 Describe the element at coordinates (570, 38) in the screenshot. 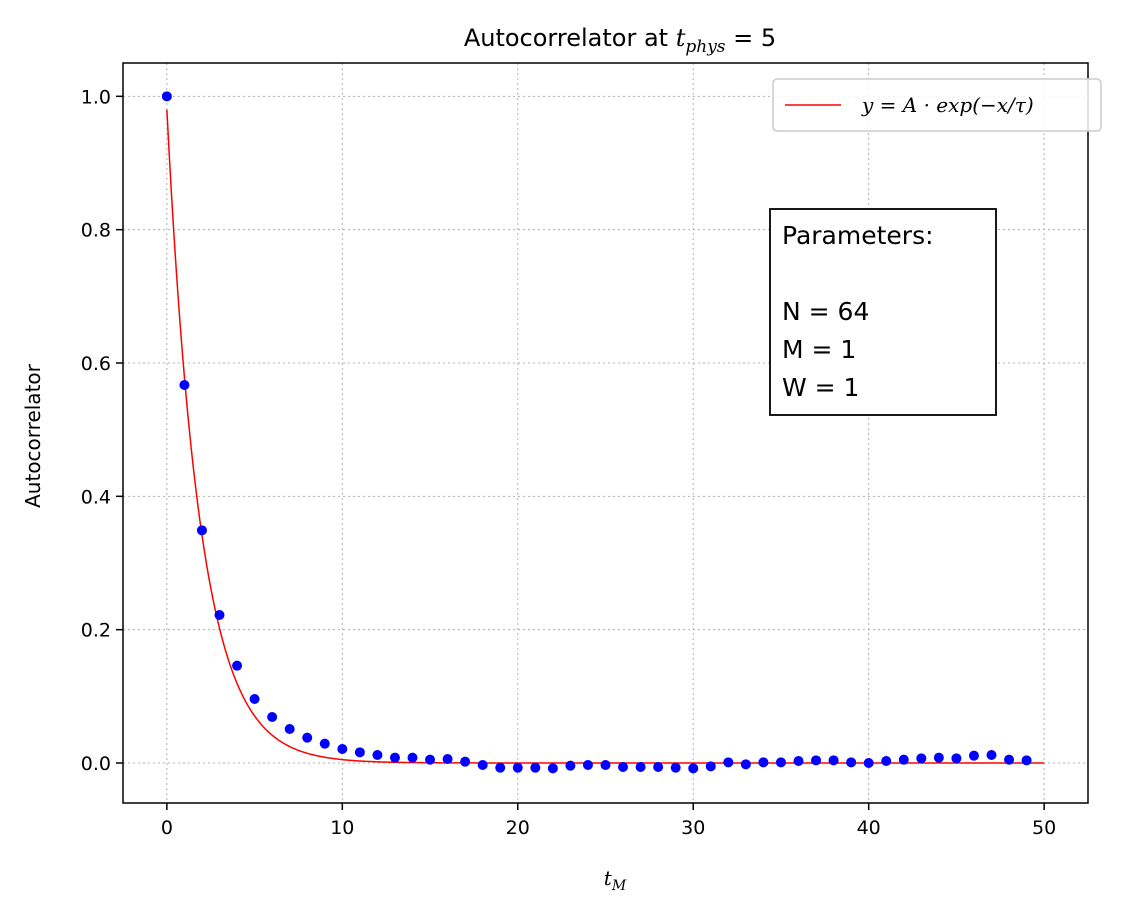

I see `chart-title-text: Autocorrelator at` at that location.